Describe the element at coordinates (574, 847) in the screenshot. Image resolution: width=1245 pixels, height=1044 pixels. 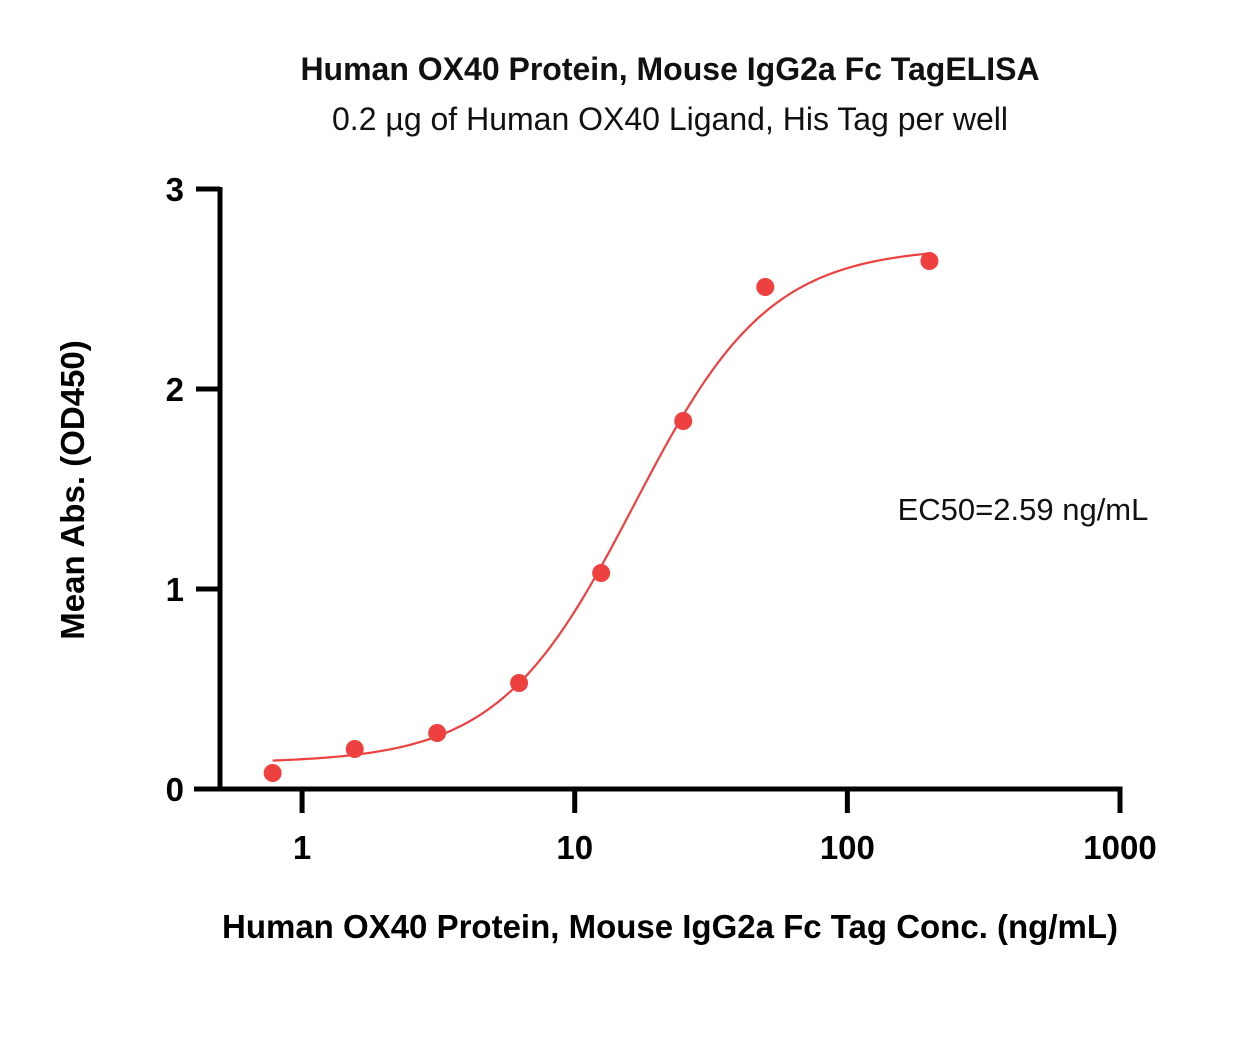
I see `x-tick-label: 10` at that location.